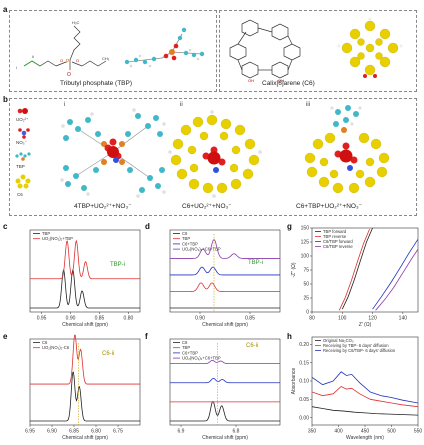 Image resolution: width=424 pixels, height=445 pixels. Describe the element at coordinates (294, 380) in the screenshot. I see `chart-h-ylabel: Absorbance` at that location.